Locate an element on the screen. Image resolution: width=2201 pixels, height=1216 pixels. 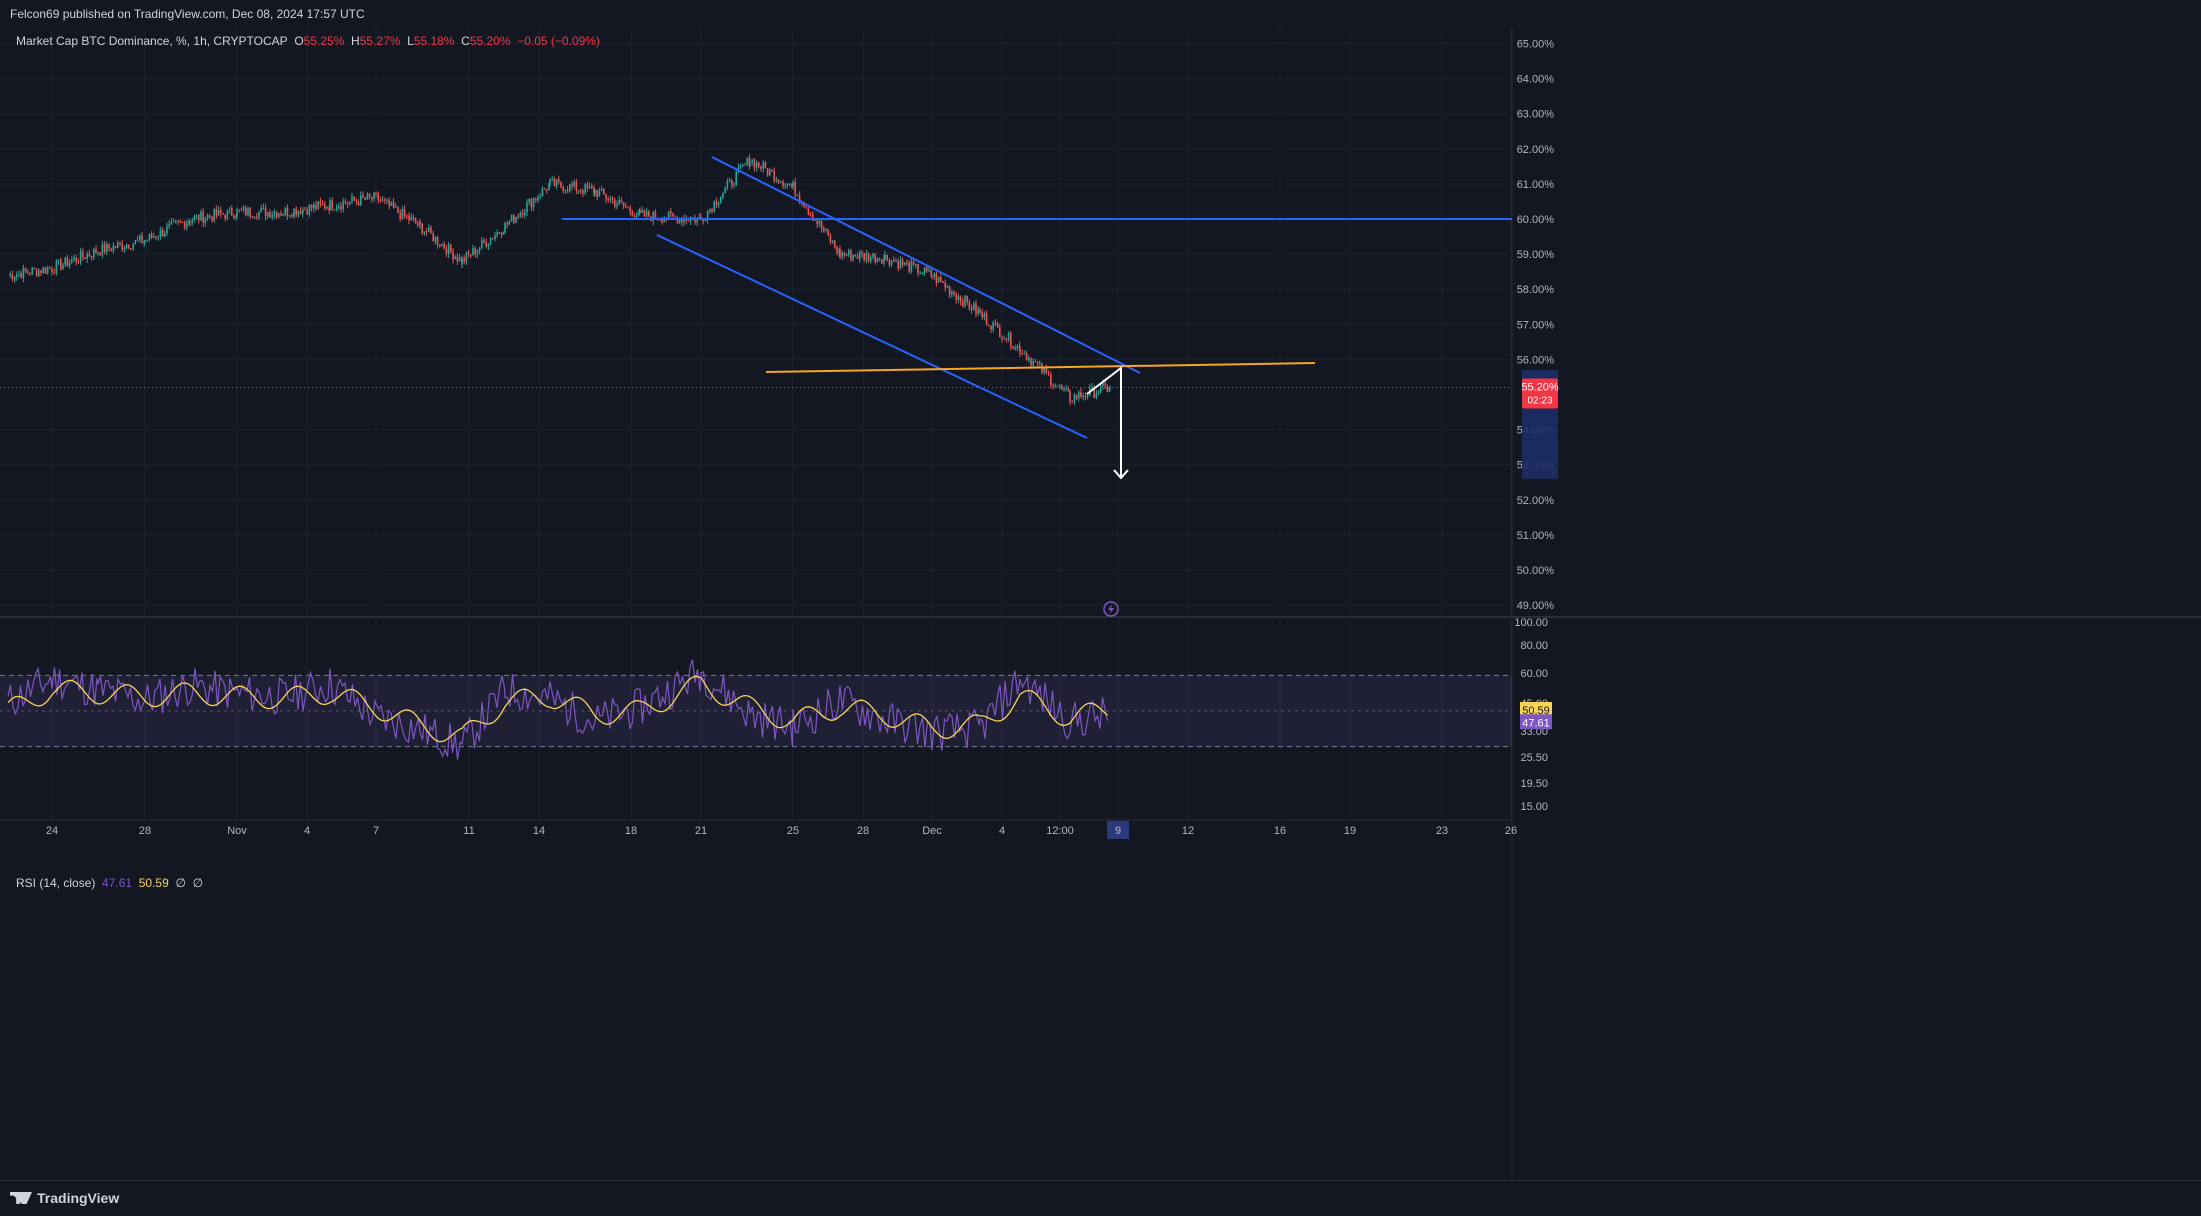
price-tick-label: 51.00% is located at coordinates (1536, 536).